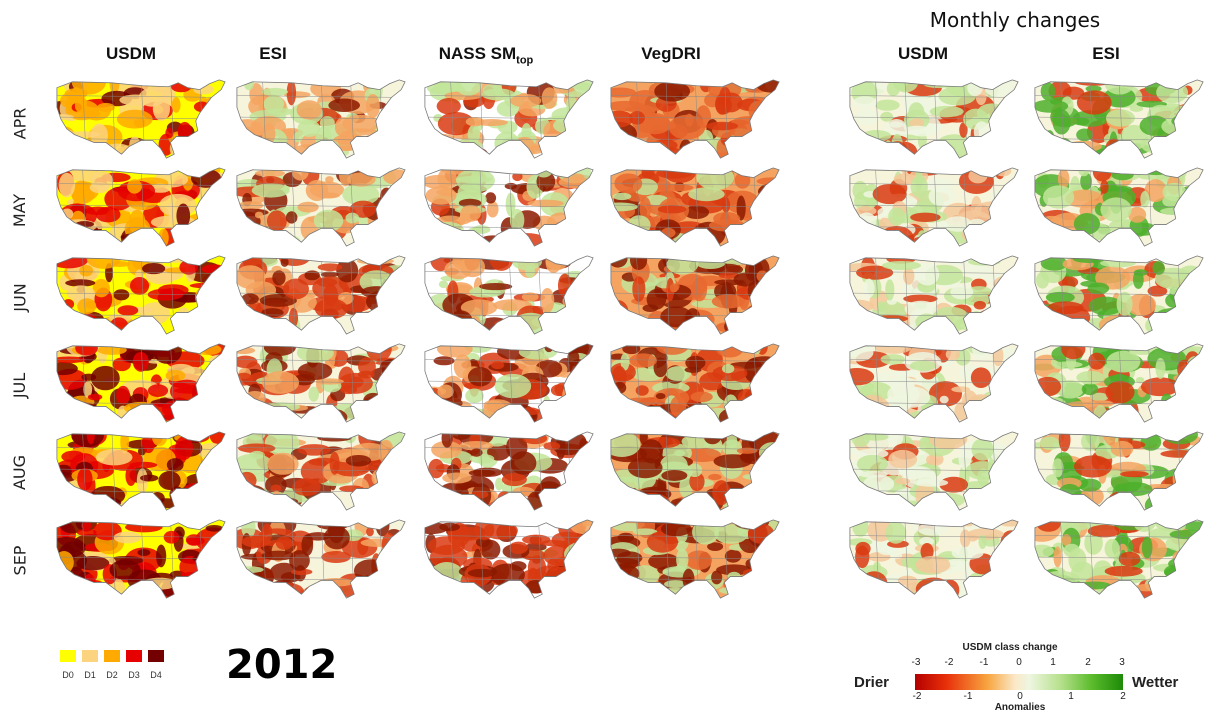 This screenshot has width=1207, height=717. What do you see at coordinates (1020, 696) in the screenshot?
I see `bottom-tick: 0` at bounding box center [1020, 696].